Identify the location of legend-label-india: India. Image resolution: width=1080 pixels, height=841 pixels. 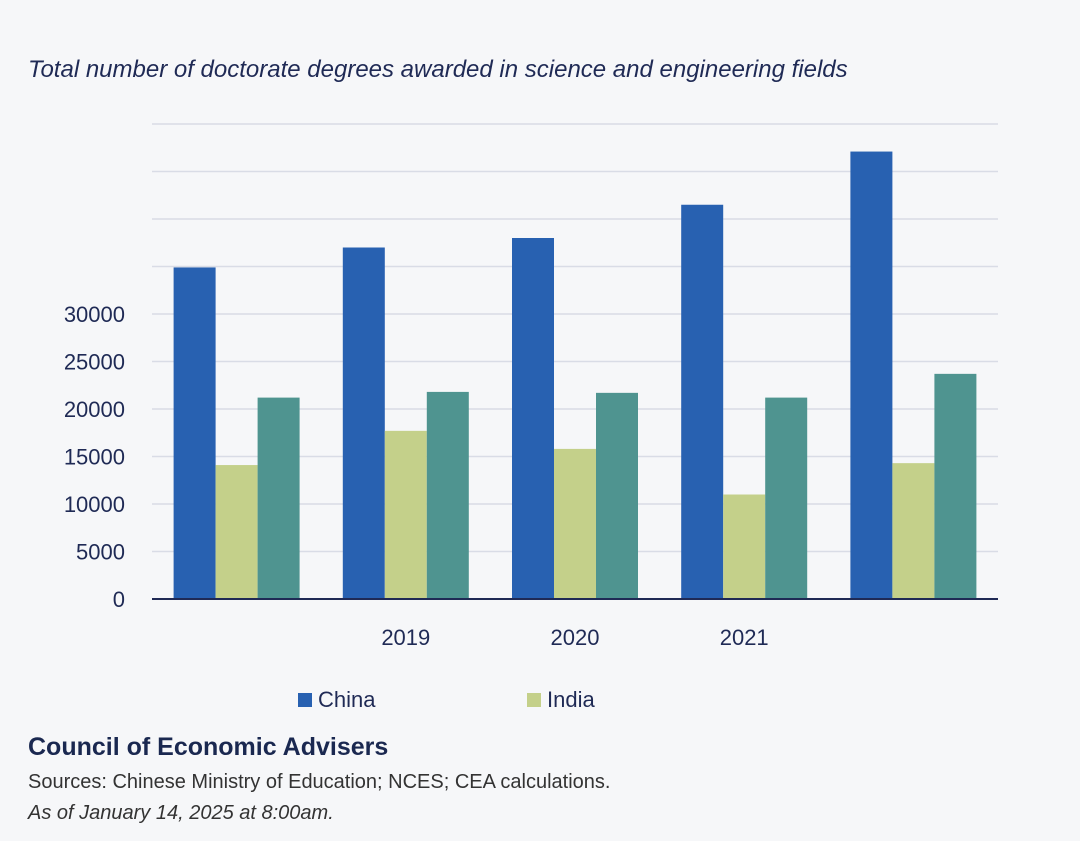
(571, 699).